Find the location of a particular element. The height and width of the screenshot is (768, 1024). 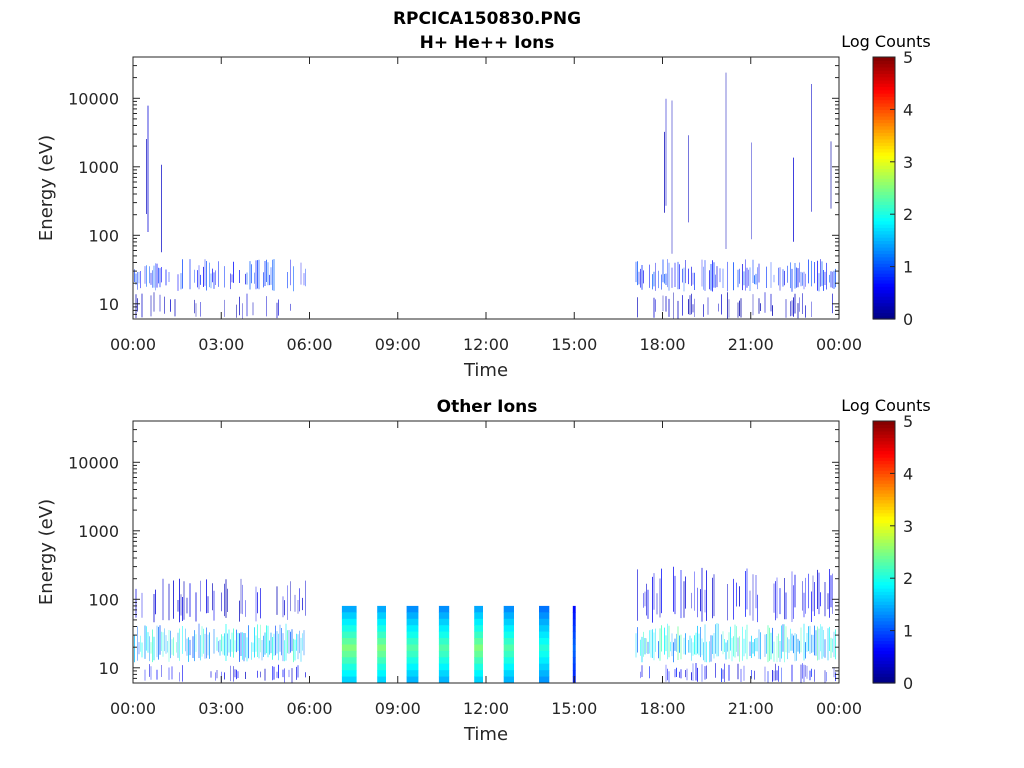

x-tick-label: 00:00 is located at coordinates (839, 344).